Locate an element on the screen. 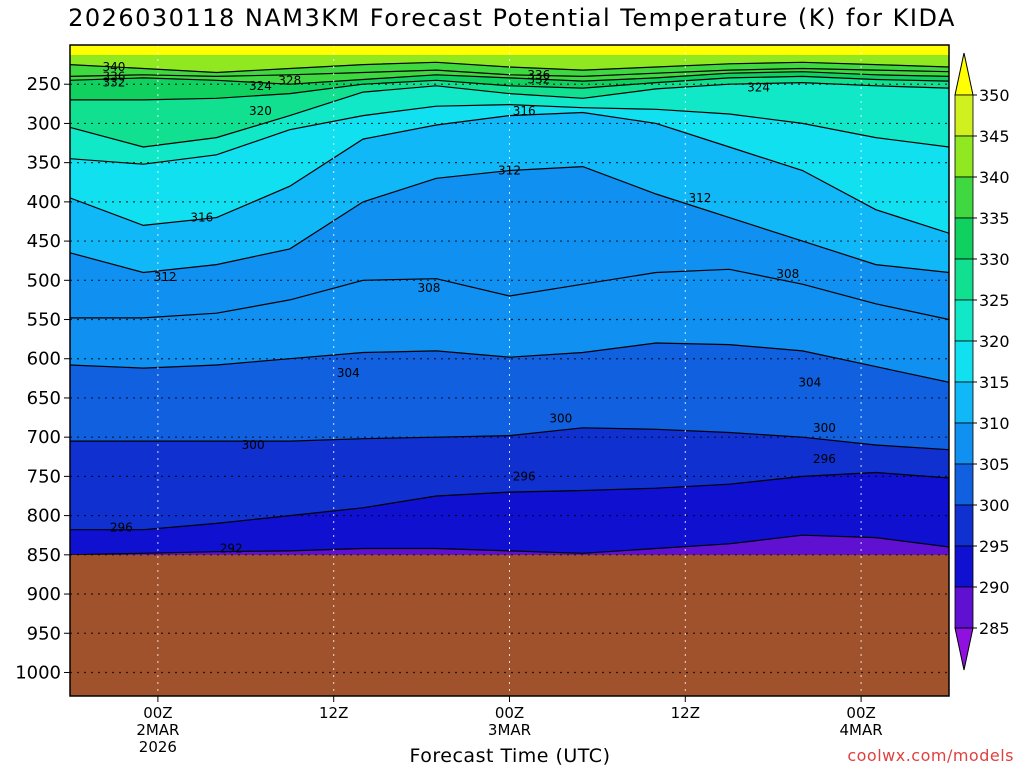 Image resolution: width=1024 pixels, height=768 pixels. contour-label-320: 320 is located at coordinates (260, 111).